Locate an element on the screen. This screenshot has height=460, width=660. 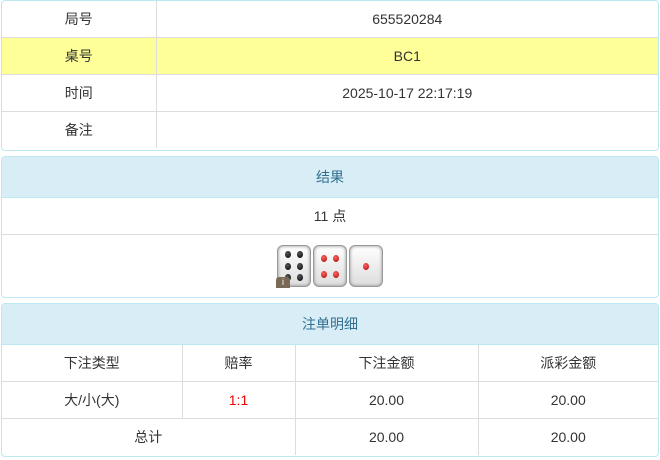
time: 2025-10-17 22:17:19 is located at coordinates (406, 93).